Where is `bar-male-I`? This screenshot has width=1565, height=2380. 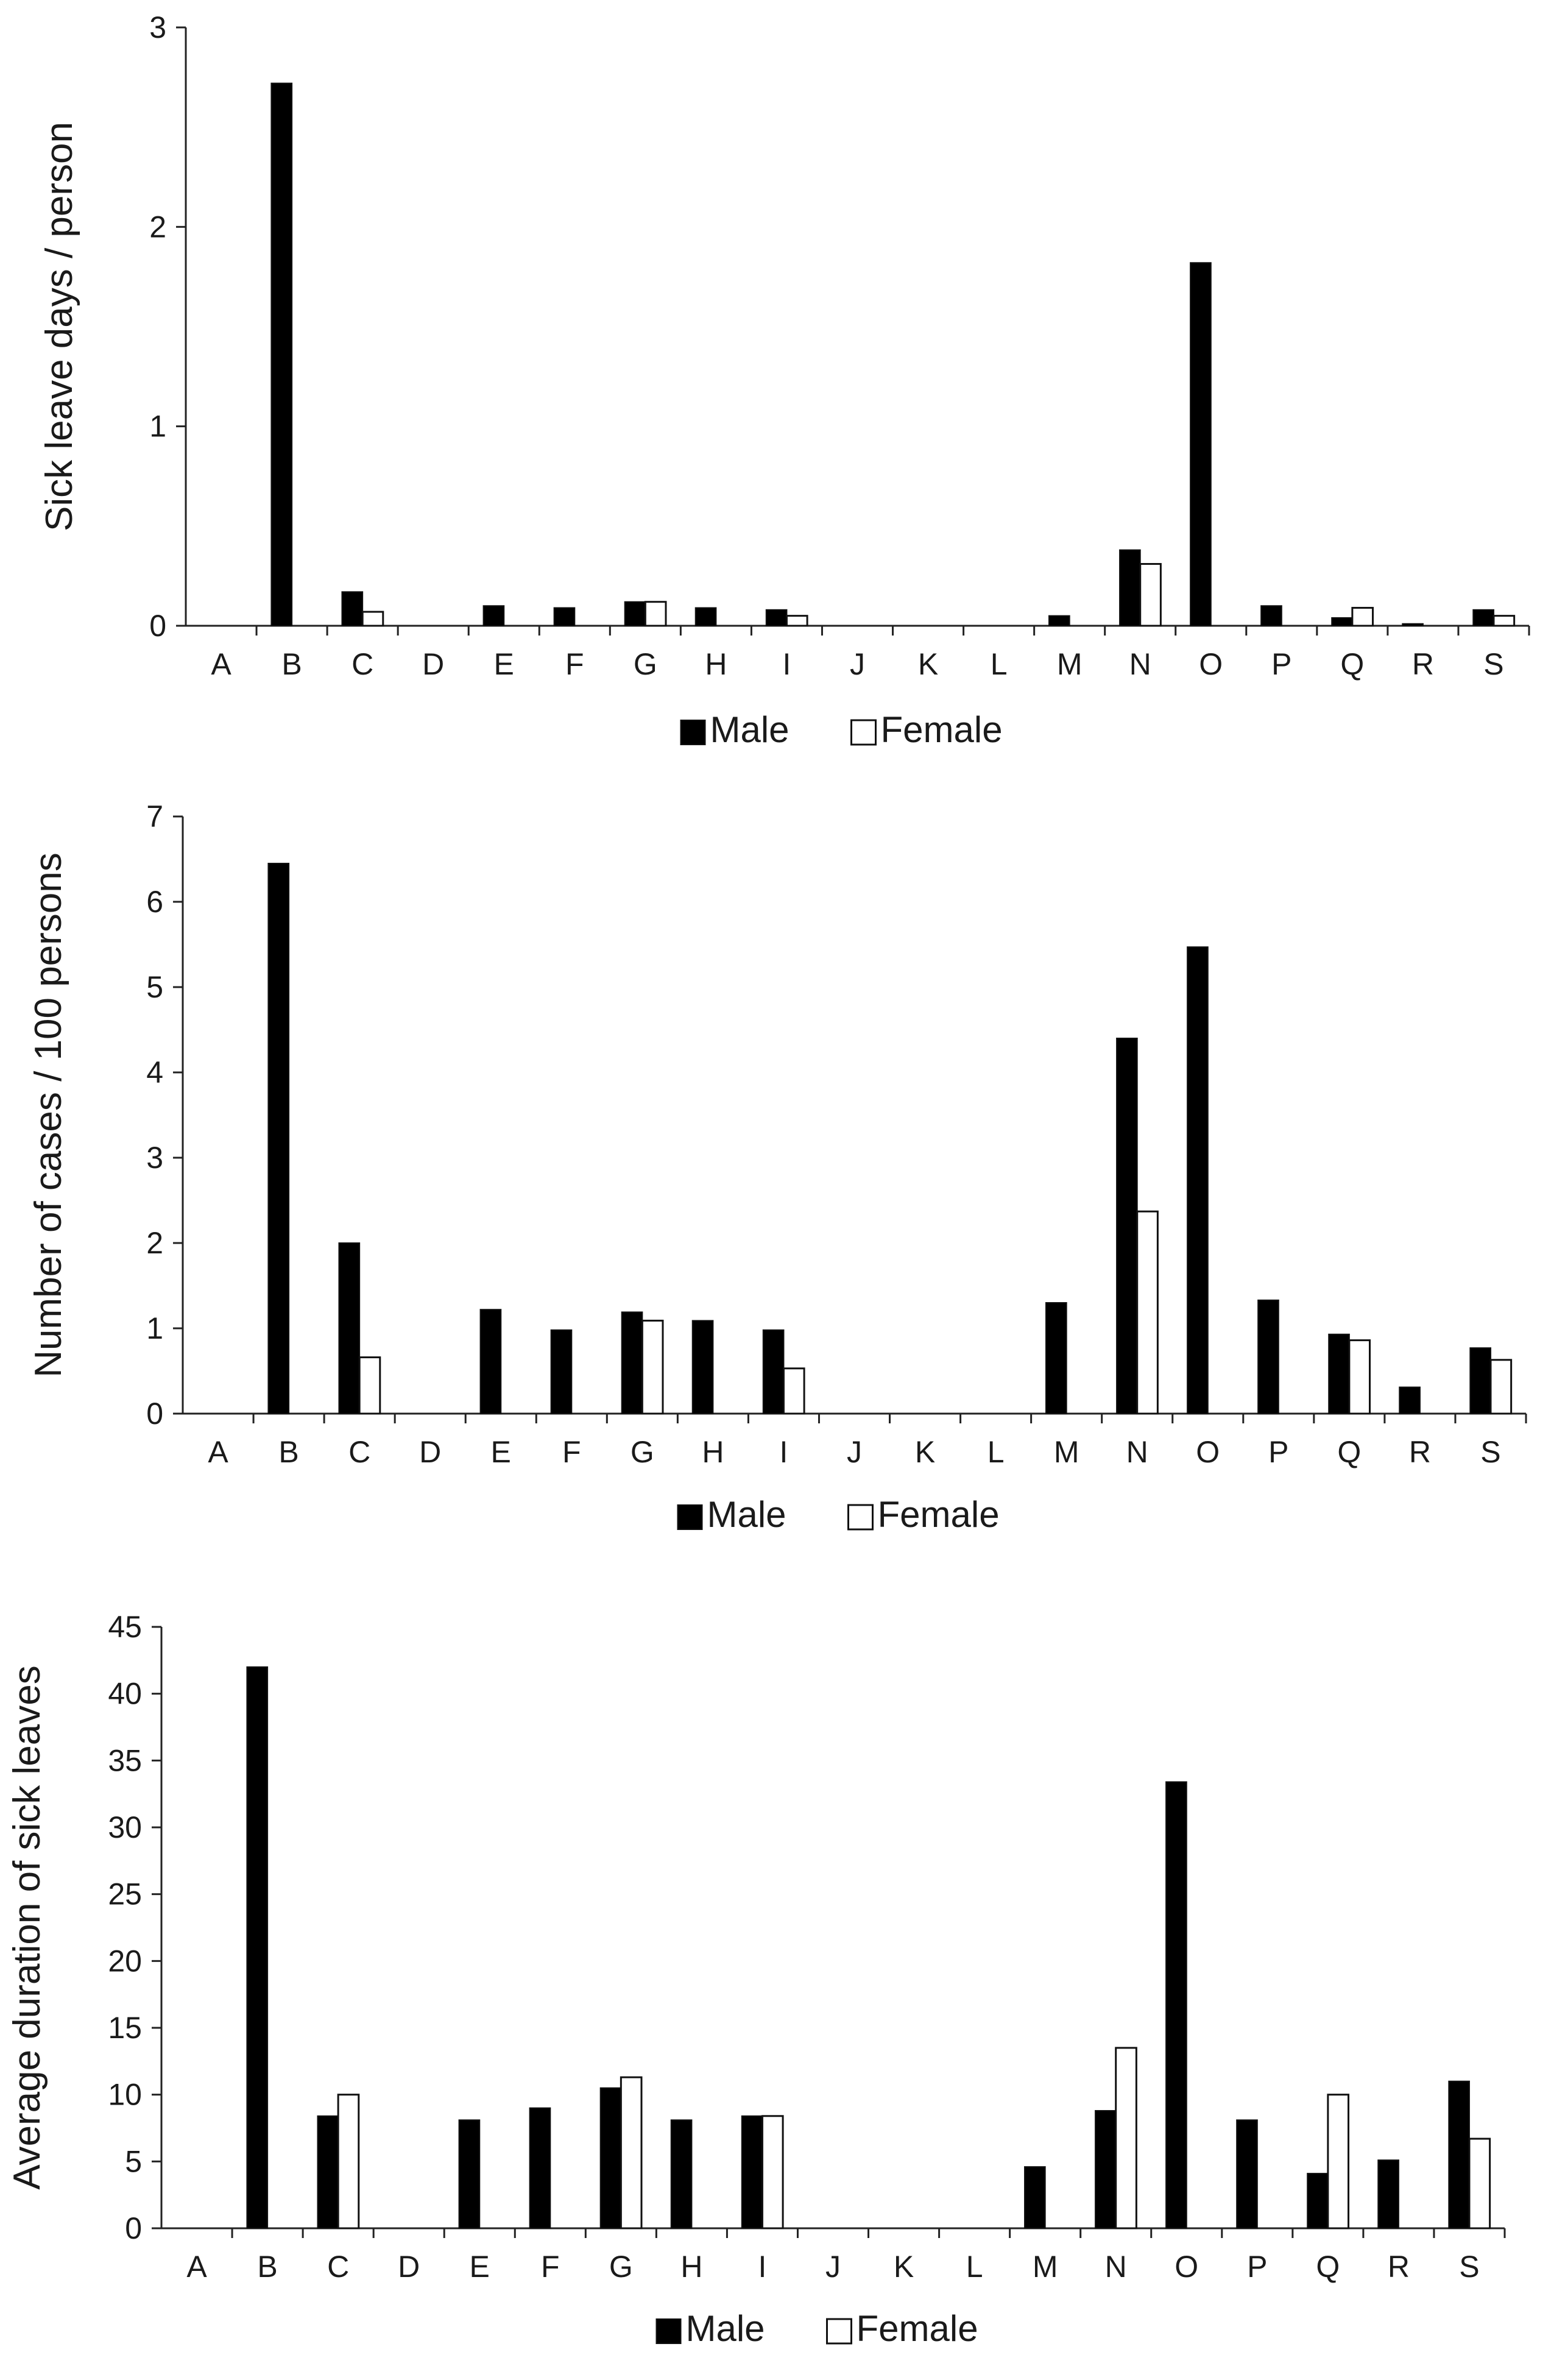 bar-male-I is located at coordinates (752, 2172).